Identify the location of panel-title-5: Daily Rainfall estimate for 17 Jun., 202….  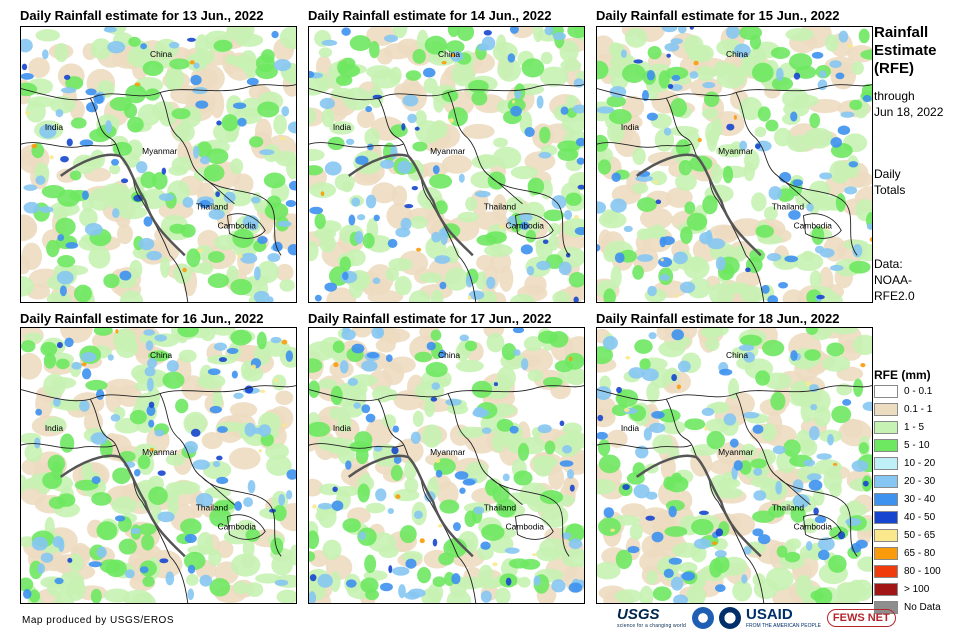
(430, 318).